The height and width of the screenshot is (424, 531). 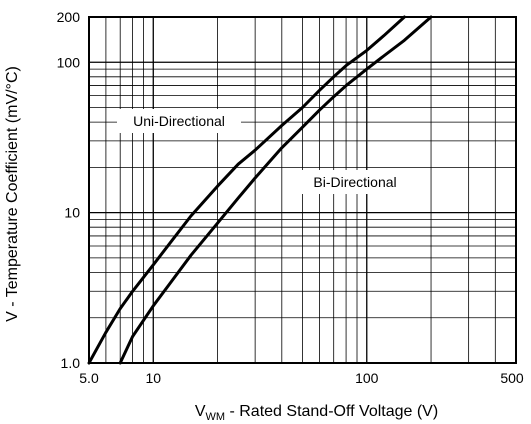 I want to click on y-axis-title: V - Temperature Coefficient (mV/°C), so click(x=12, y=194).